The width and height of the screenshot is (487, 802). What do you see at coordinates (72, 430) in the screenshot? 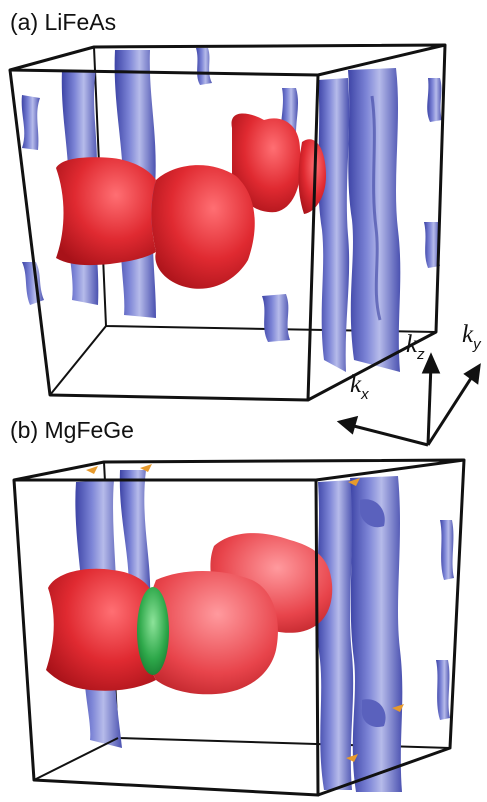
I see `panel-b-label: (b) MgFeGe` at bounding box center [72, 430].